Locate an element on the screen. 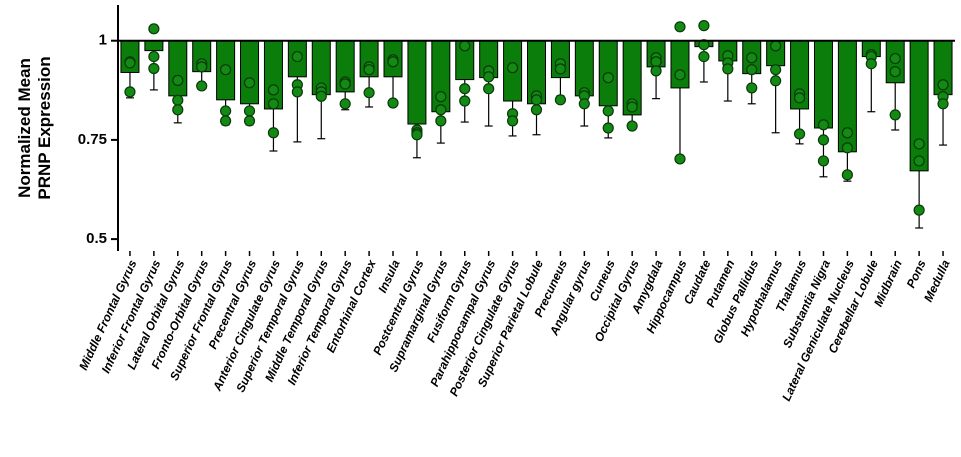 The width and height of the screenshot is (961, 457). y-axis-label: Normalized Mean PRNP Expression is located at coordinates (34, 127).